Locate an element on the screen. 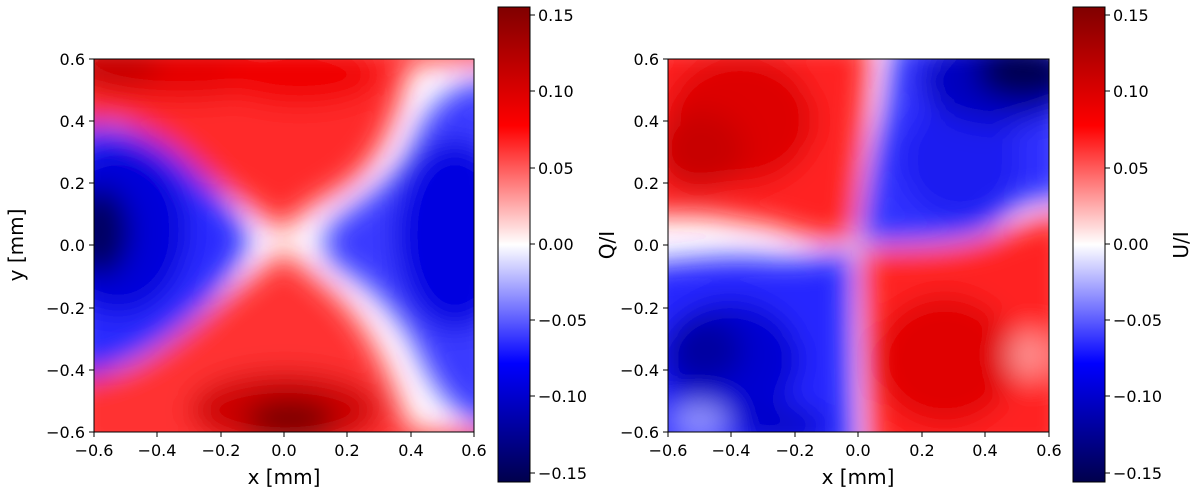  right-y-tick-label: 0.2 is located at coordinates (646, 183).